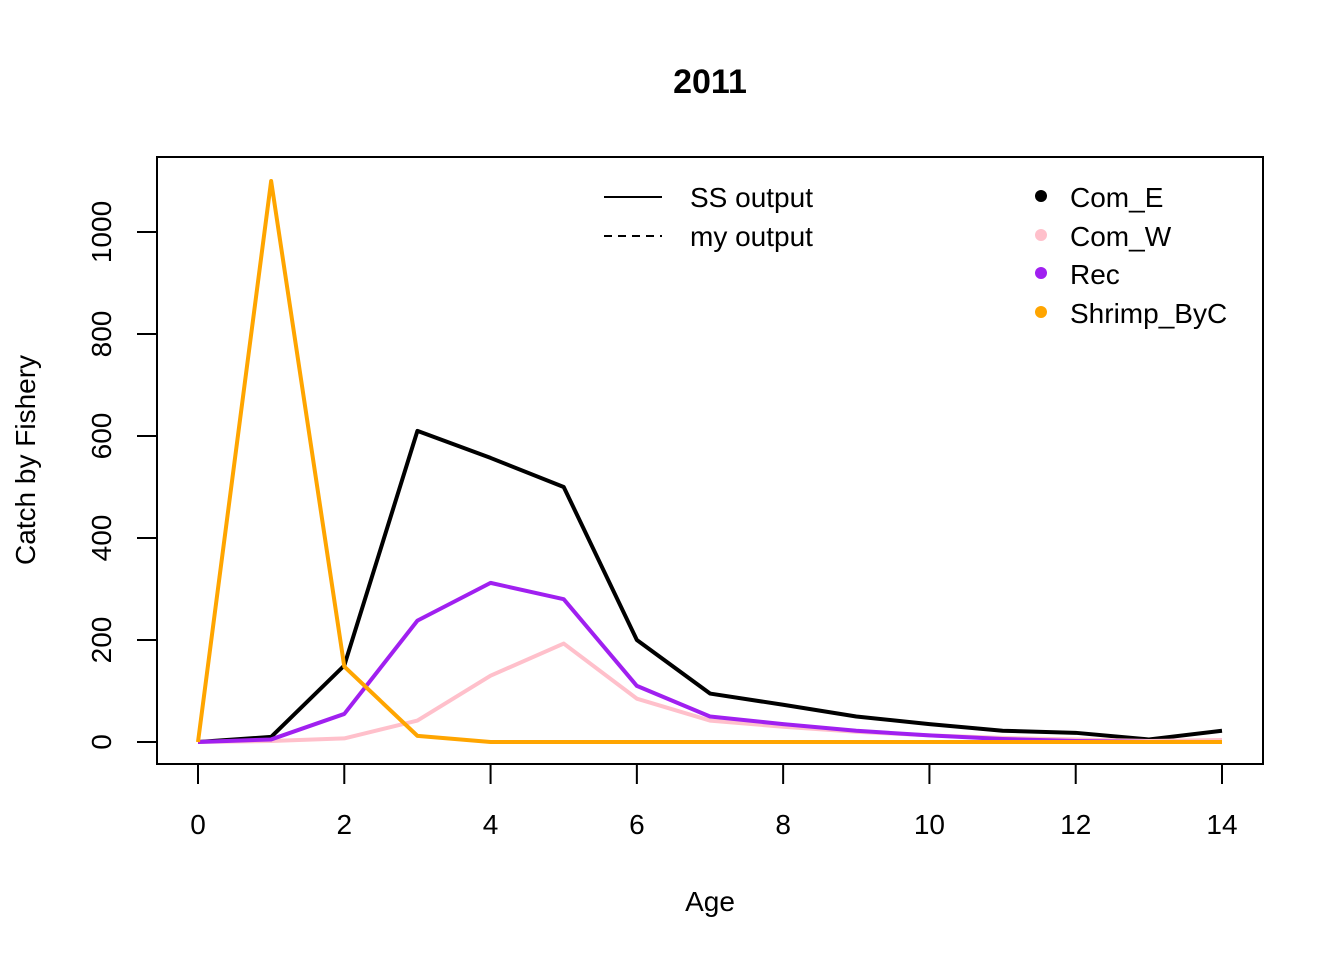 Image resolution: width=1344 pixels, height=960 pixels. I want to click on legend-com-e-marker, so click(1041, 196).